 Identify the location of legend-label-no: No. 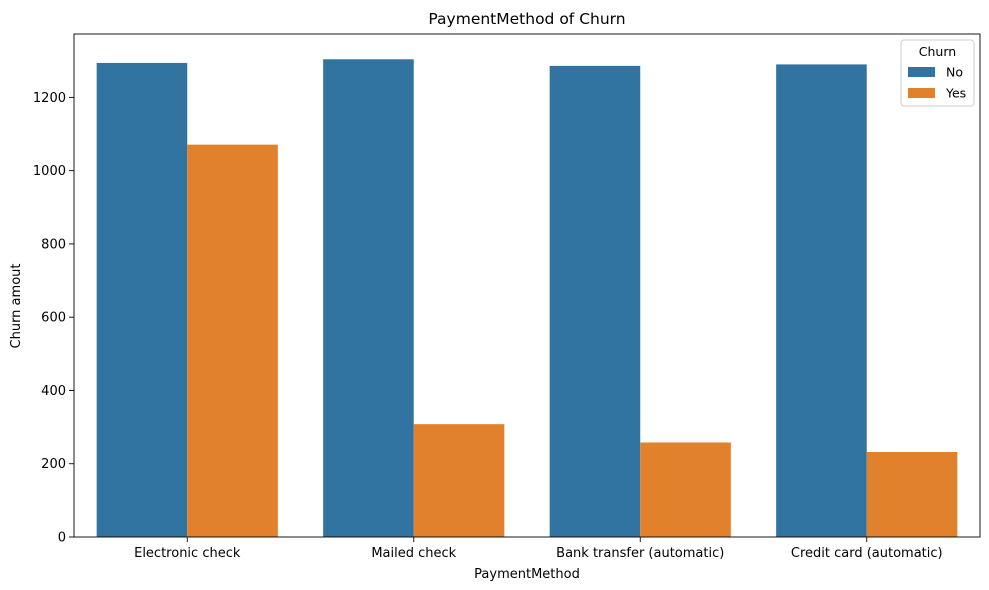
(954, 72).